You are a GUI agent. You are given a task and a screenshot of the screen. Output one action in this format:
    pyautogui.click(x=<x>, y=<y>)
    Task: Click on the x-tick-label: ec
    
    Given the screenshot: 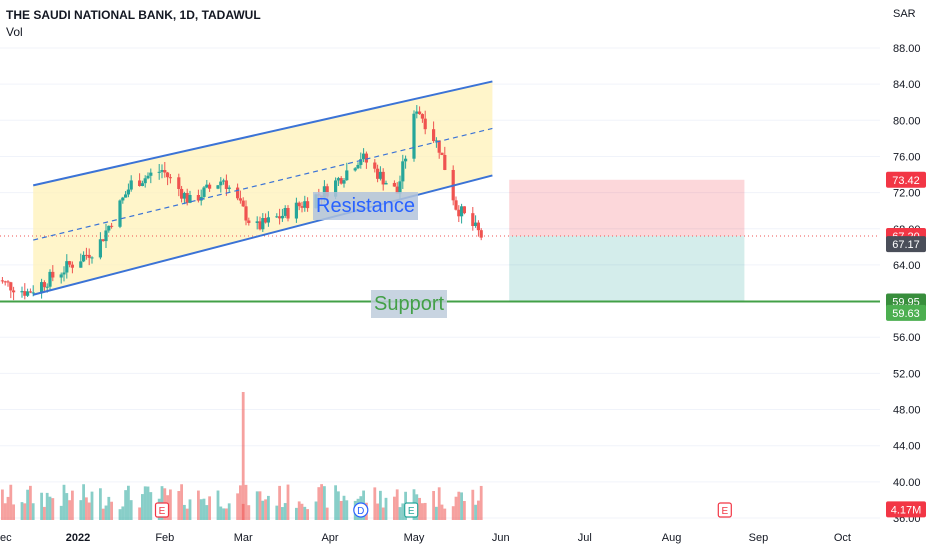 What is the action you would take?
    pyautogui.click(x=6, y=538)
    